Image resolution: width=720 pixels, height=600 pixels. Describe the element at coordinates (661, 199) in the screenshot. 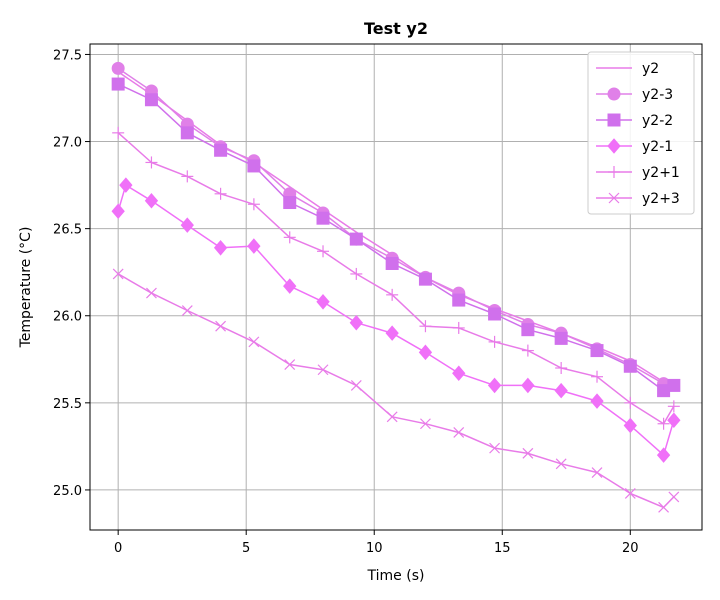

I see `legend-label: y2+3` at that location.